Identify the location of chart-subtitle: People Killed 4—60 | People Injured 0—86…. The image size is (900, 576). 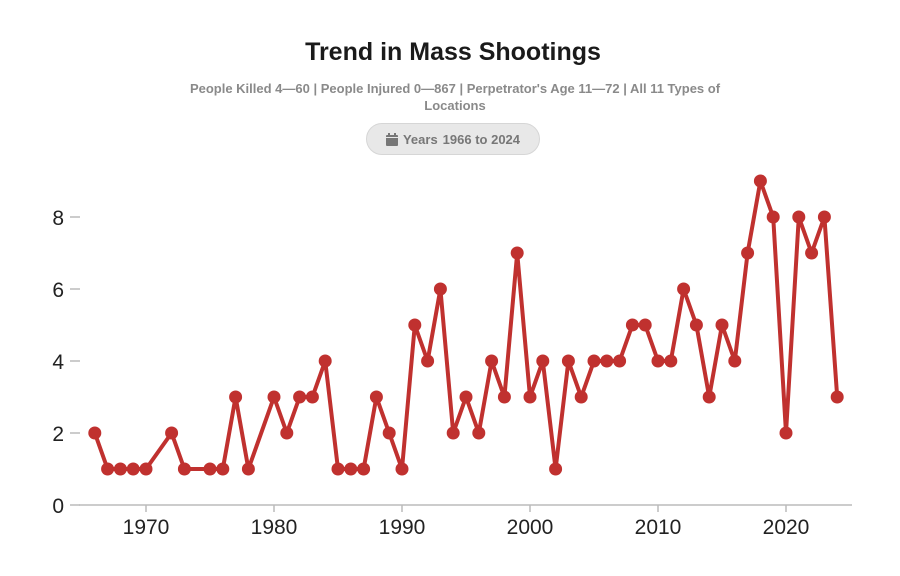
(455, 97).